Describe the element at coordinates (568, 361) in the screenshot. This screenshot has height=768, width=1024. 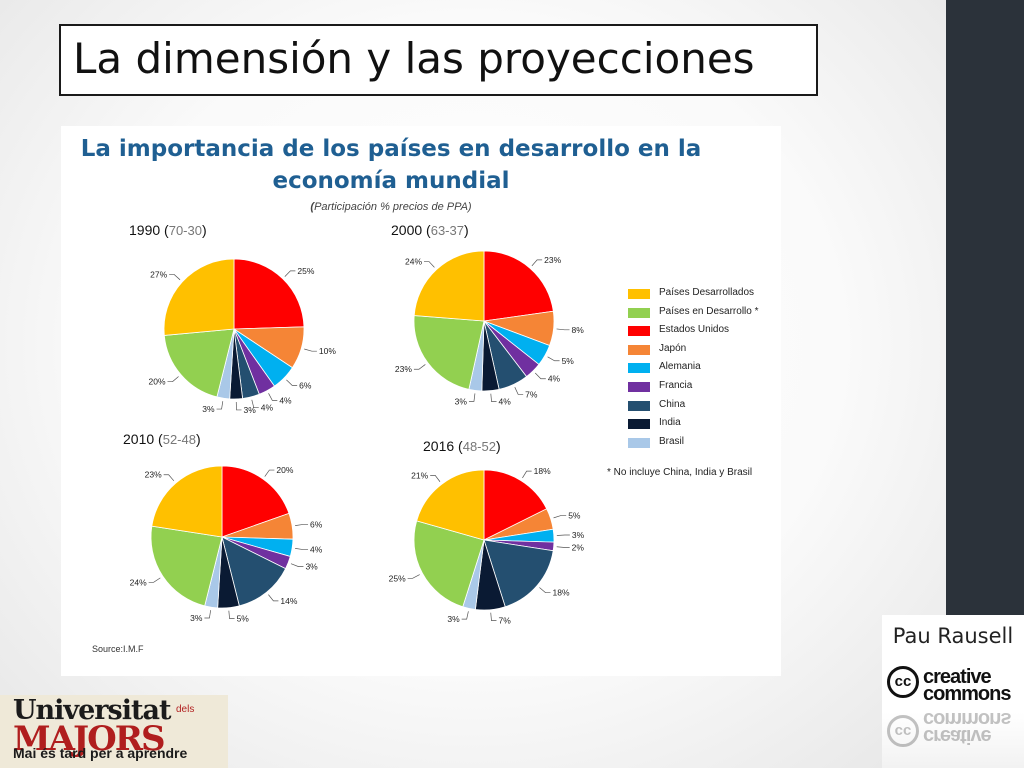
I see `pie-data-label: 5%` at that location.